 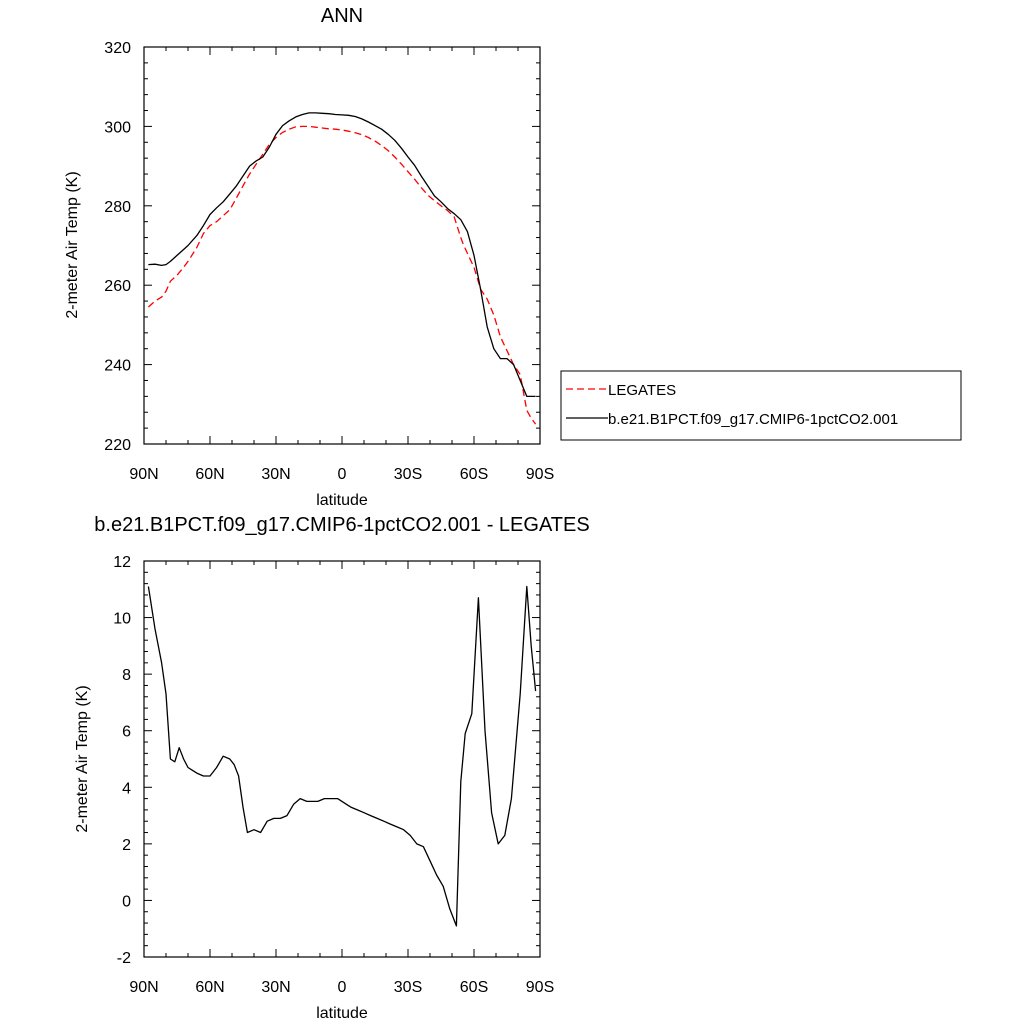 I want to click on bottom-y-tick-label: -2, so click(x=124, y=958).